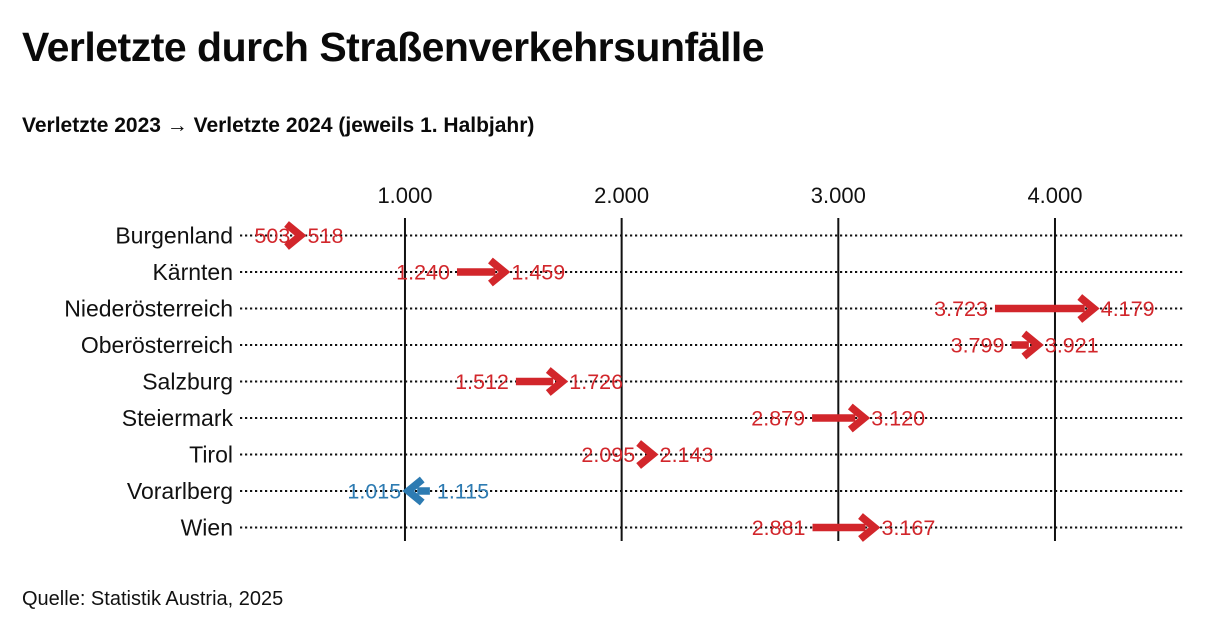 The height and width of the screenshot is (636, 1220). I want to click on value-label-2024: 1.459, so click(538, 273).